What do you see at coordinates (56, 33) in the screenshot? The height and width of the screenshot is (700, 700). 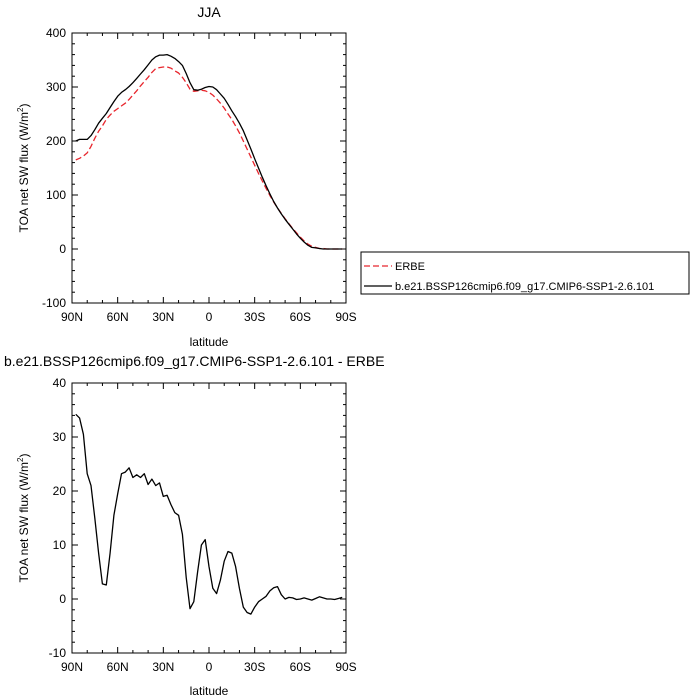 I see `panel-top-y-tick-label: 400` at bounding box center [56, 33].